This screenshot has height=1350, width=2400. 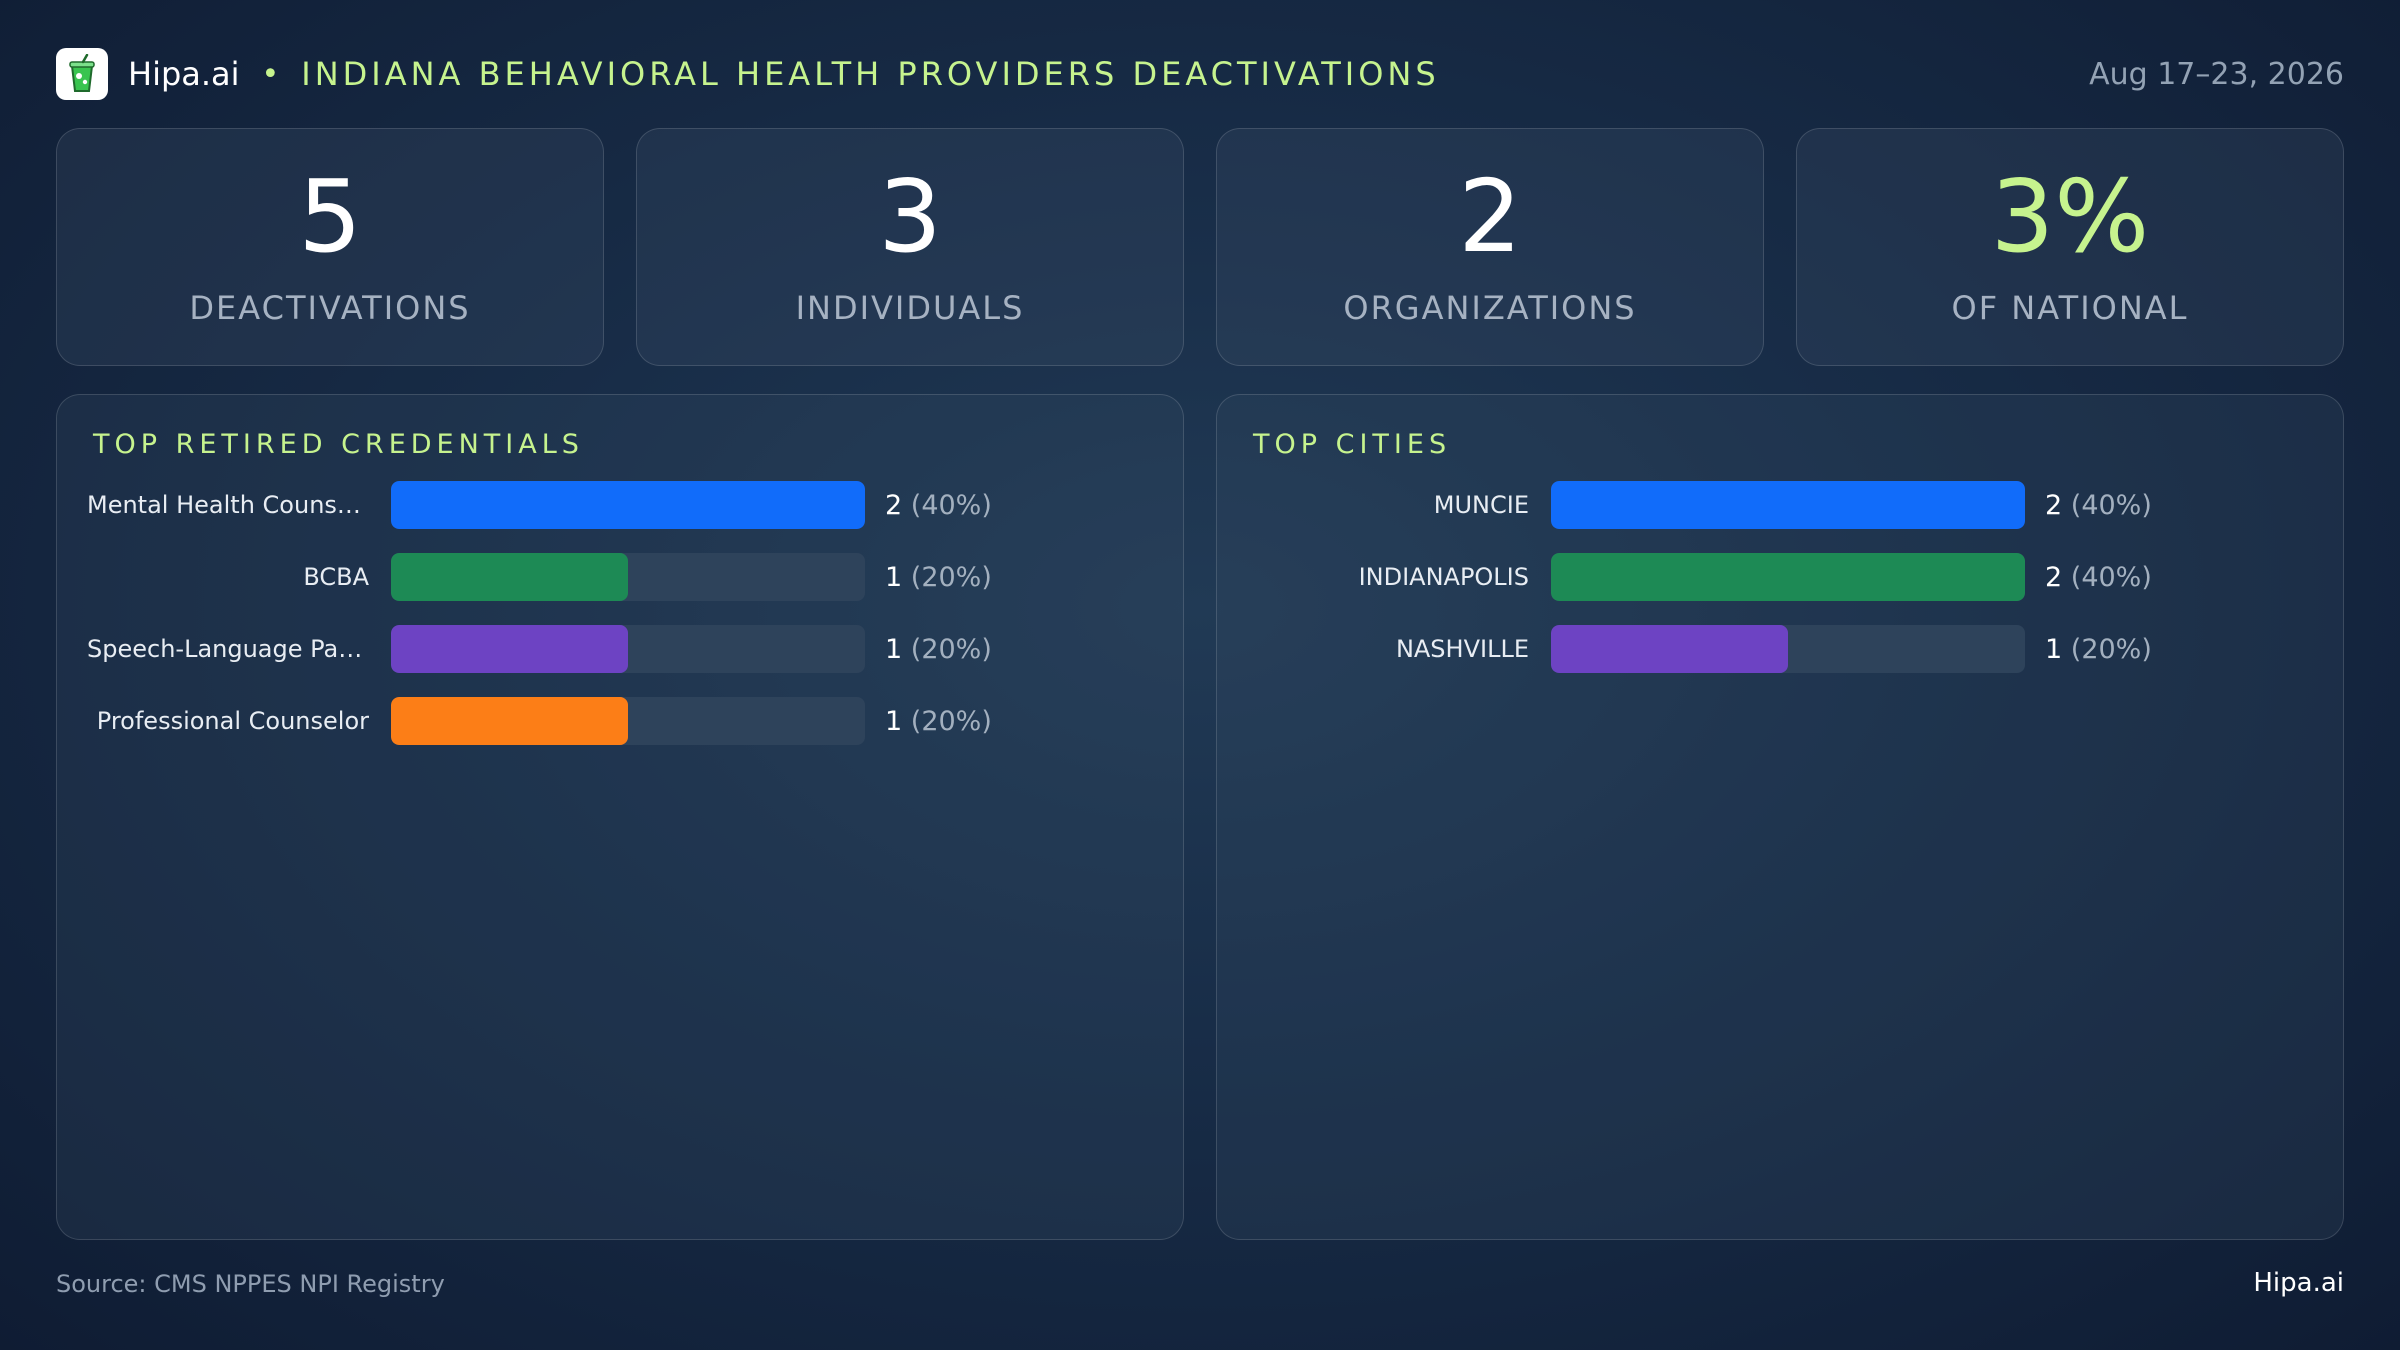 I want to click on kpi-label: DEACTIVATIONS, so click(x=330, y=308).